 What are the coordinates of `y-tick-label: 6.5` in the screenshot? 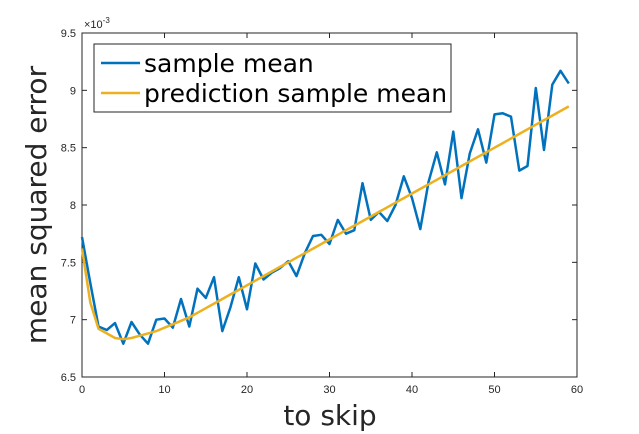 It's located at (68, 378).